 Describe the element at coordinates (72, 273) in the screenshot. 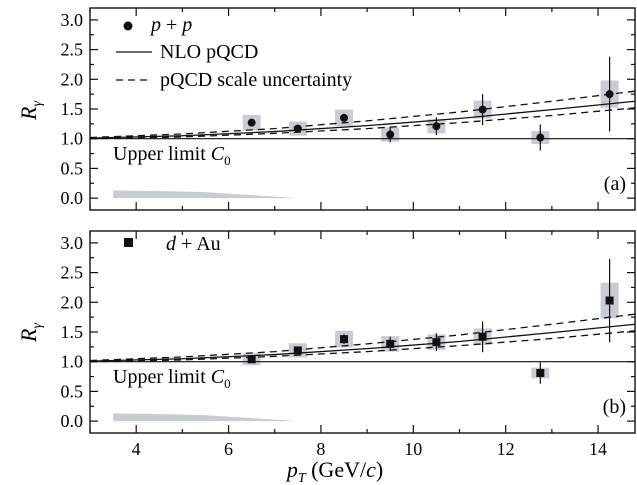

I see `y-tick-label-b: 2.5` at that location.